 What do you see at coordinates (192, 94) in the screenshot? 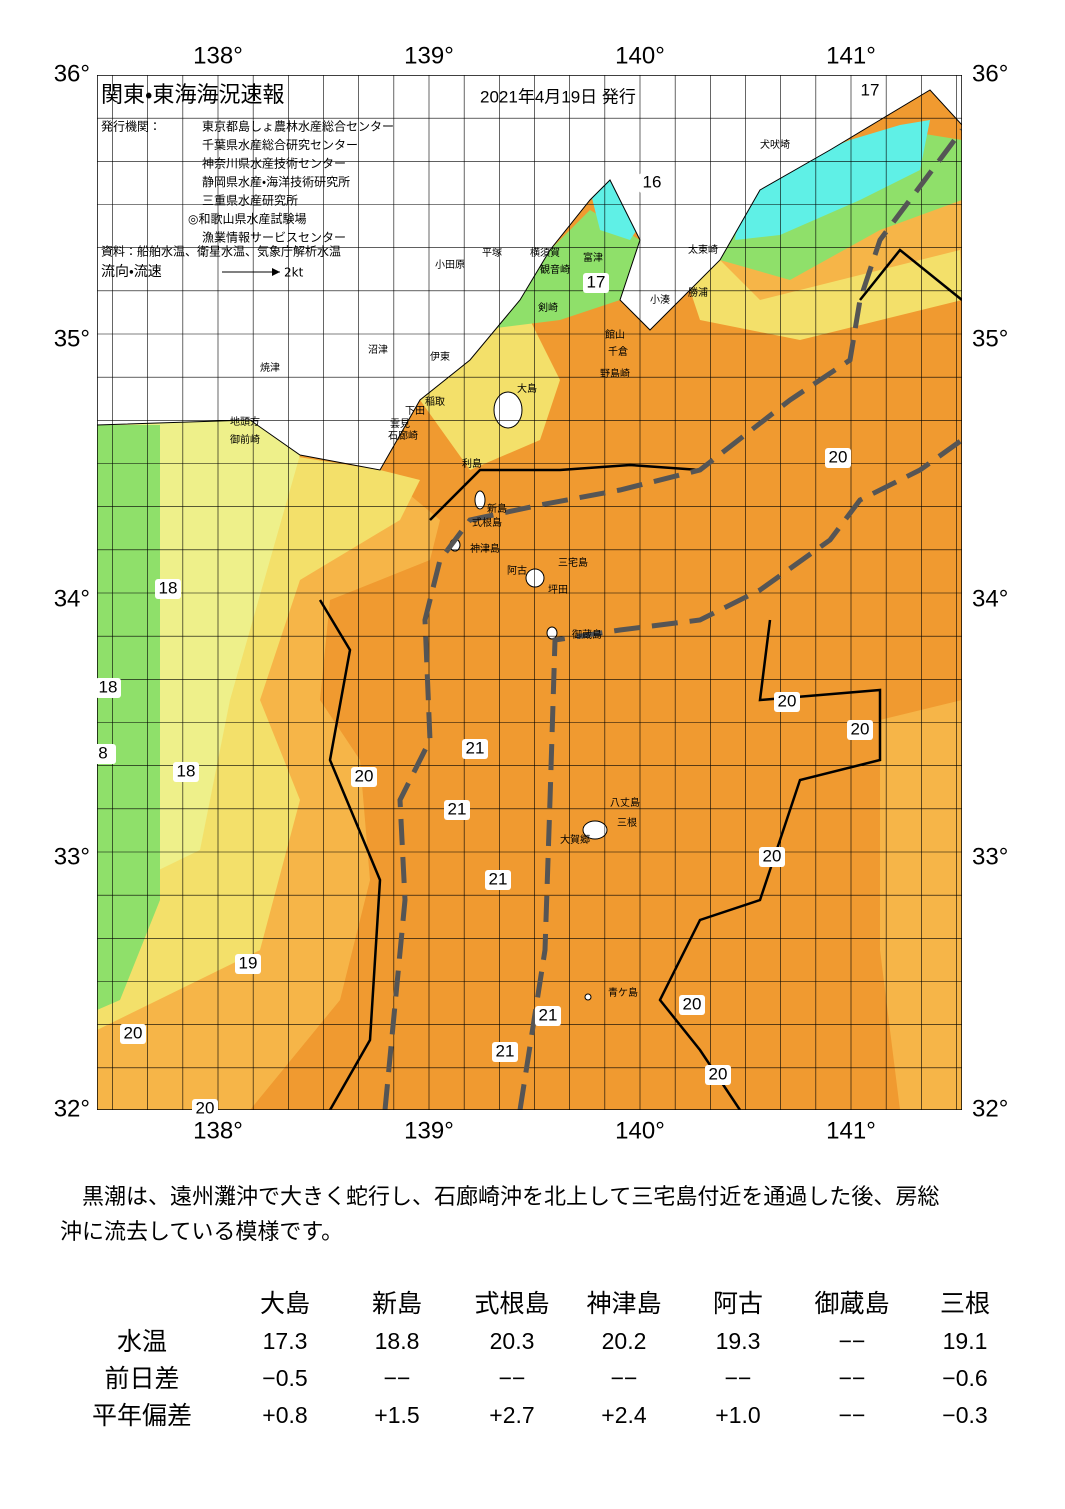
I see `map-title: 関東・東海海況速報` at bounding box center [192, 94].